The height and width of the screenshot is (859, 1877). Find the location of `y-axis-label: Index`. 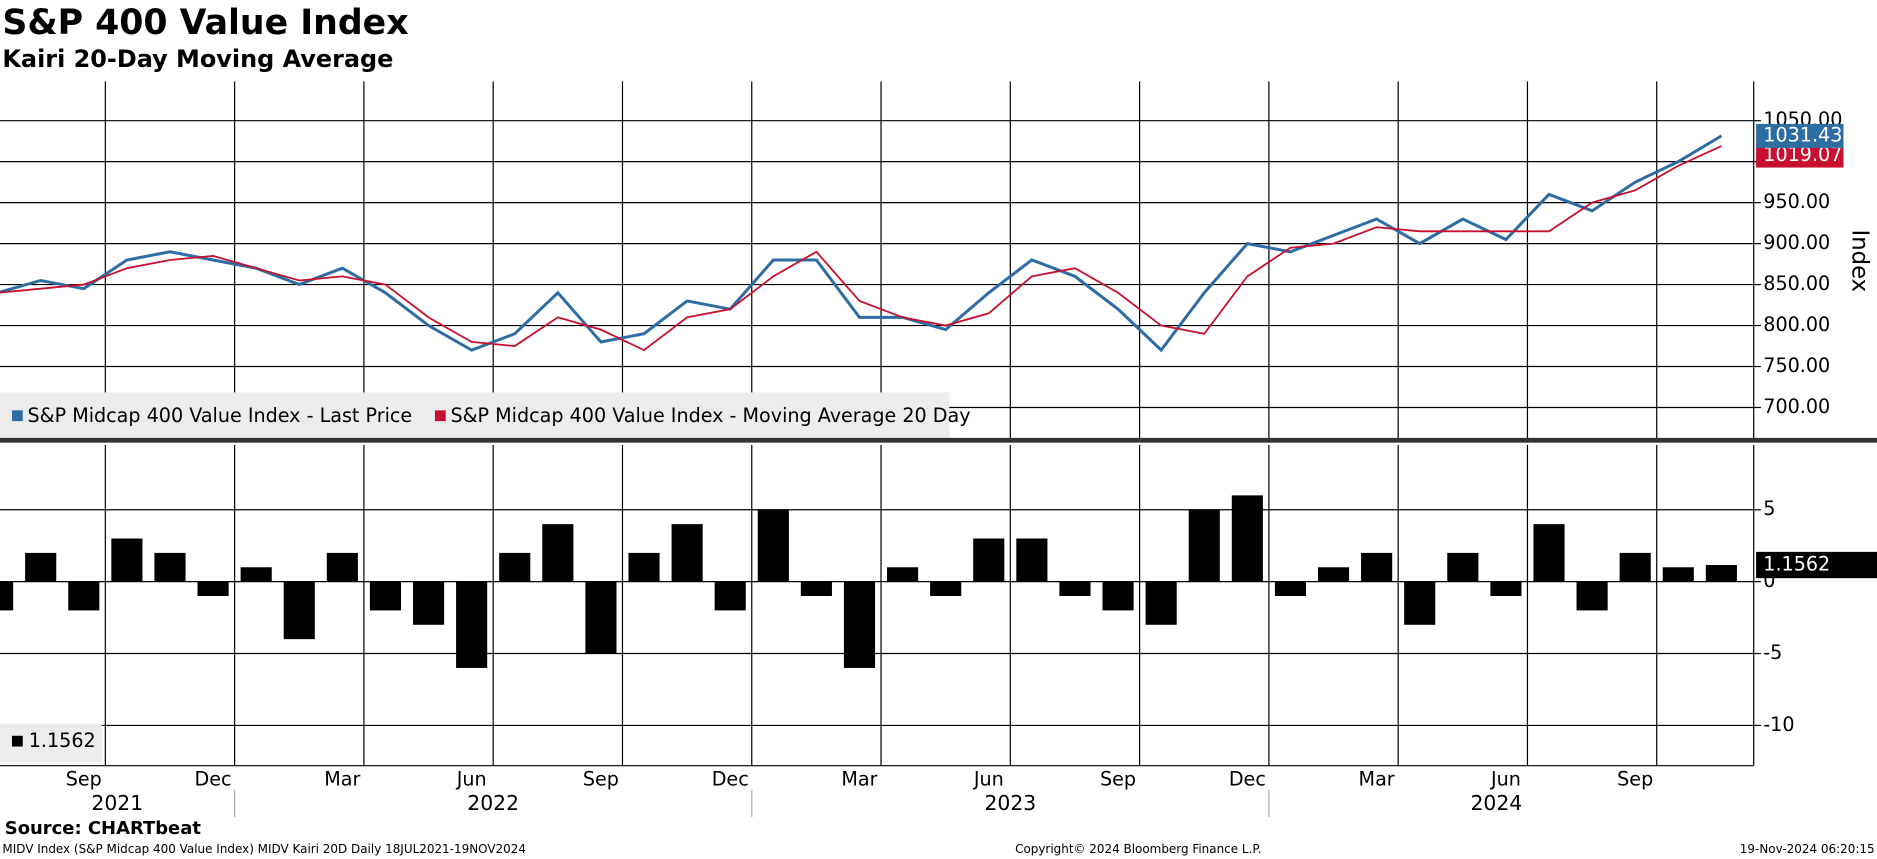

y-axis-label: Index is located at coordinates (1860, 261).